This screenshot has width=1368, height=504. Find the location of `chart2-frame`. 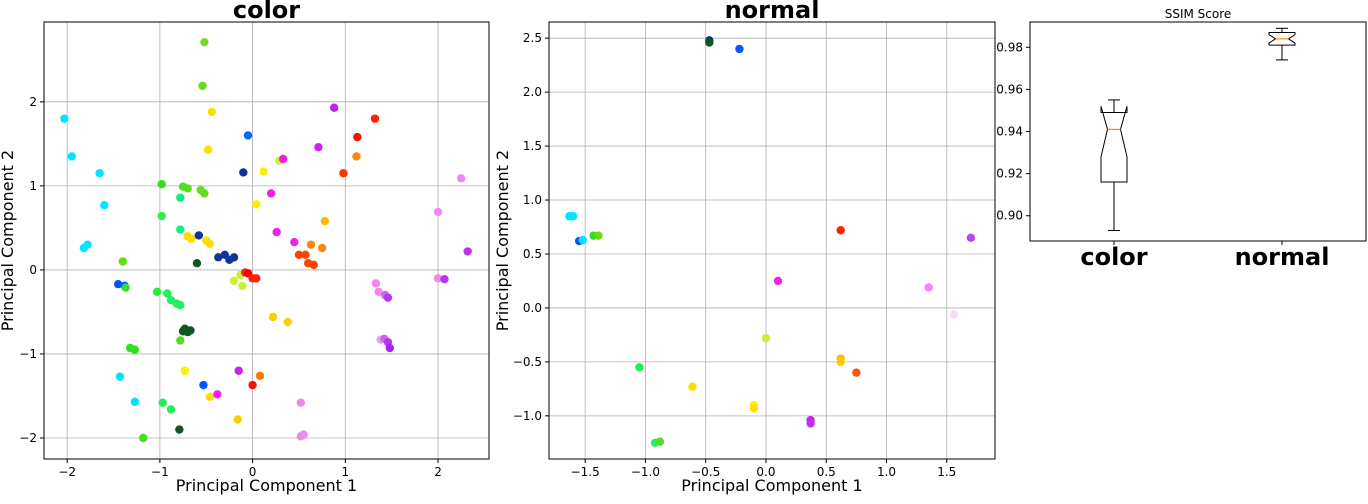

chart2-frame is located at coordinates (1198, 131).